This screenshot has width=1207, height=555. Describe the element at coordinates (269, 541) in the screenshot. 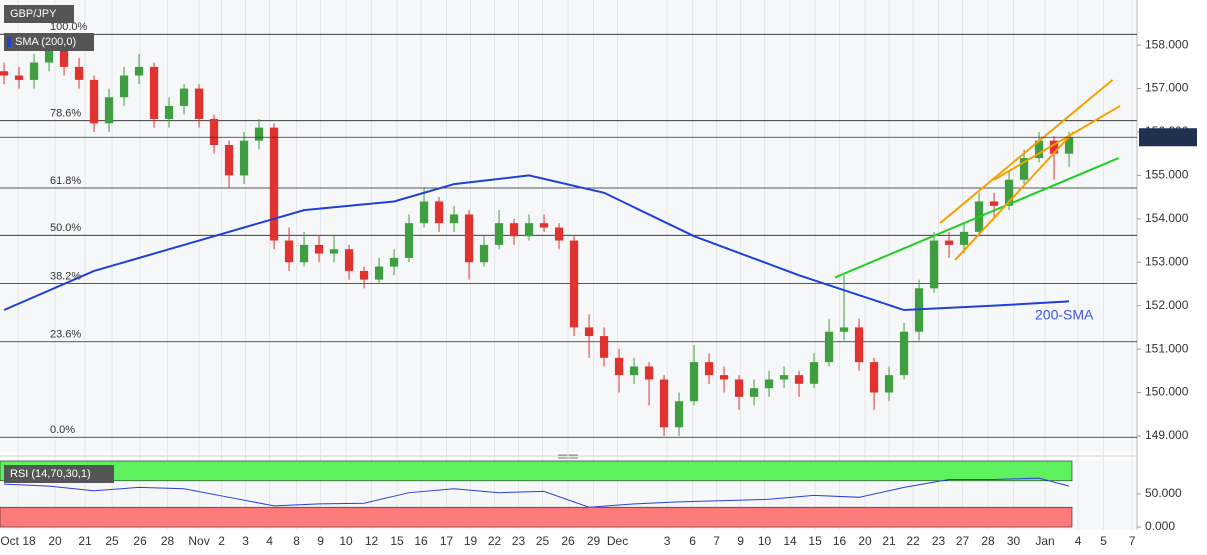

I see `x-tick-label: 4` at that location.